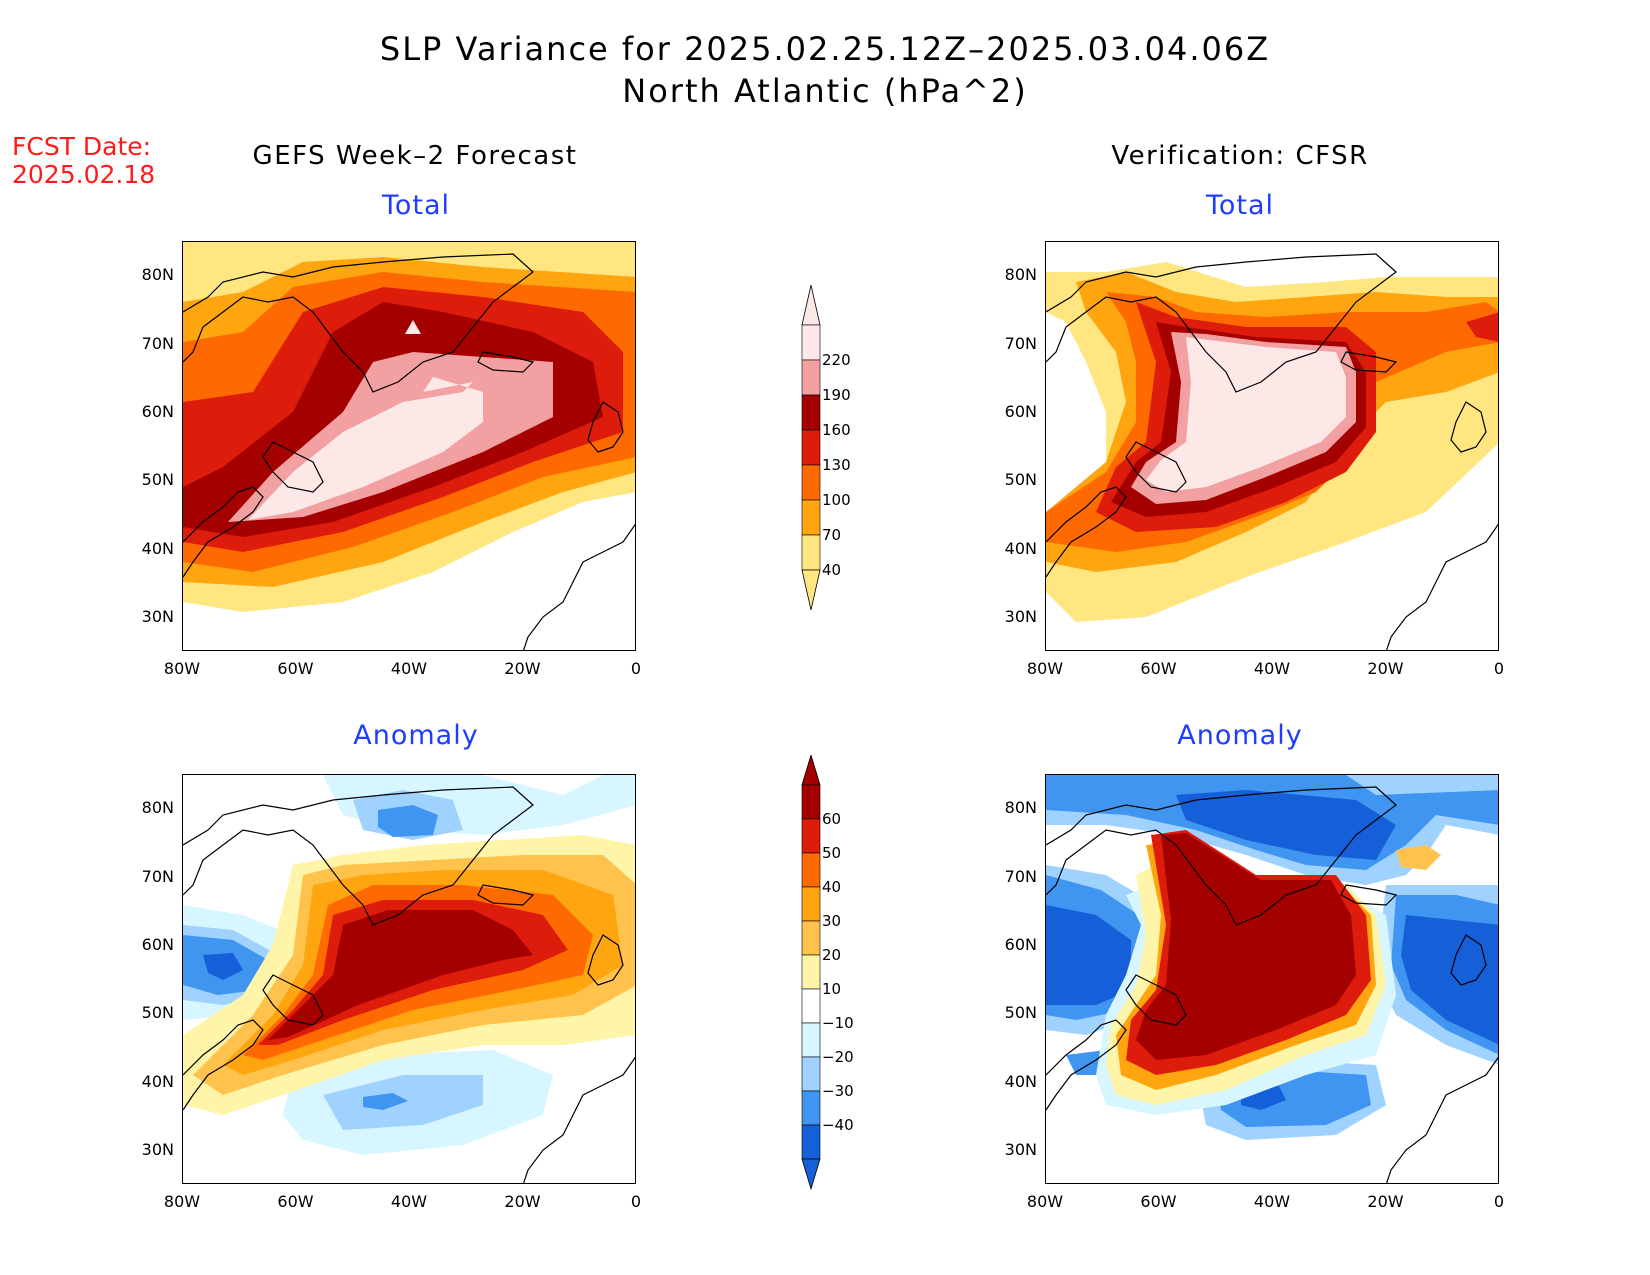 This screenshot has width=1650, height=1275. Describe the element at coordinates (836, 360) in the screenshot. I see `colorbar-level-label: 220` at that location.